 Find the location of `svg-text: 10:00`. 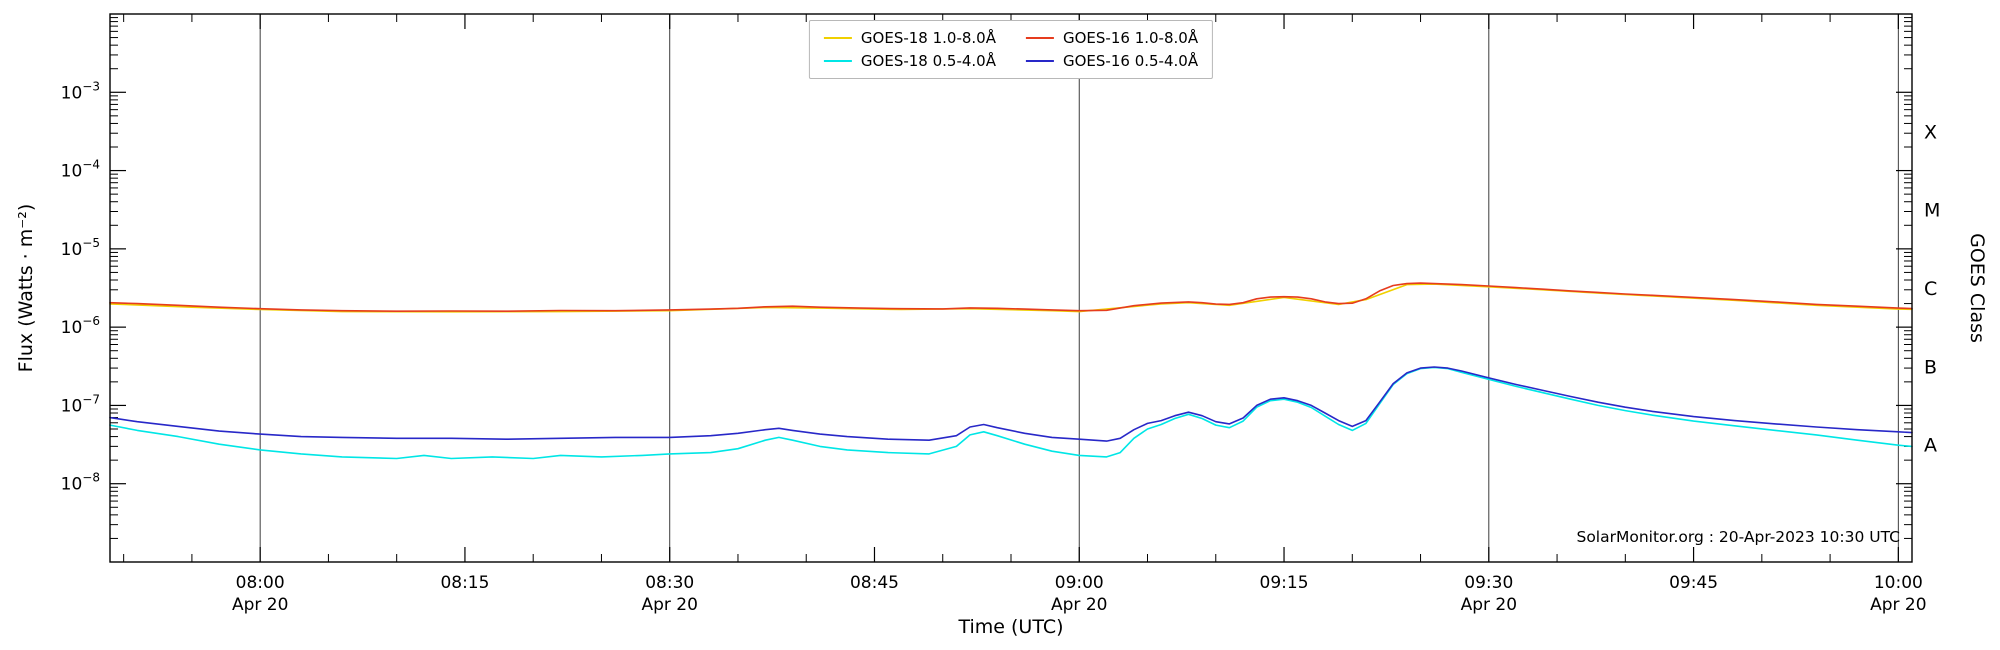

svg-text: 10:00 is located at coordinates (1898, 583).